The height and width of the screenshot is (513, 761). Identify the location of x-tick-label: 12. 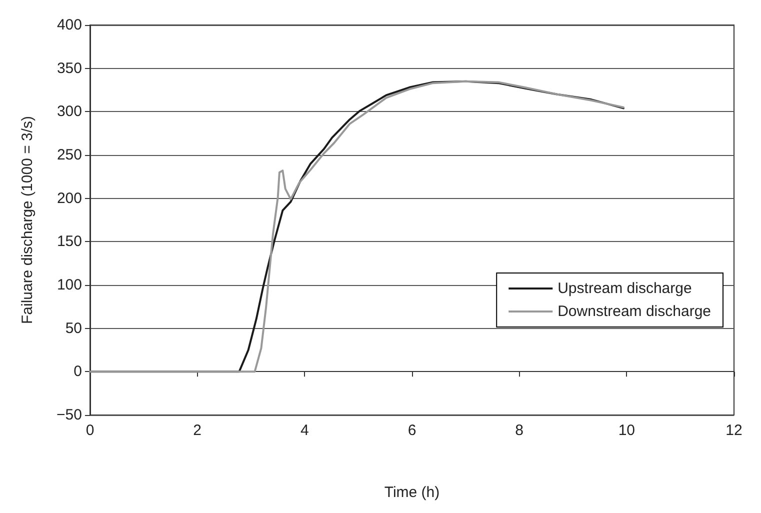
(734, 430).